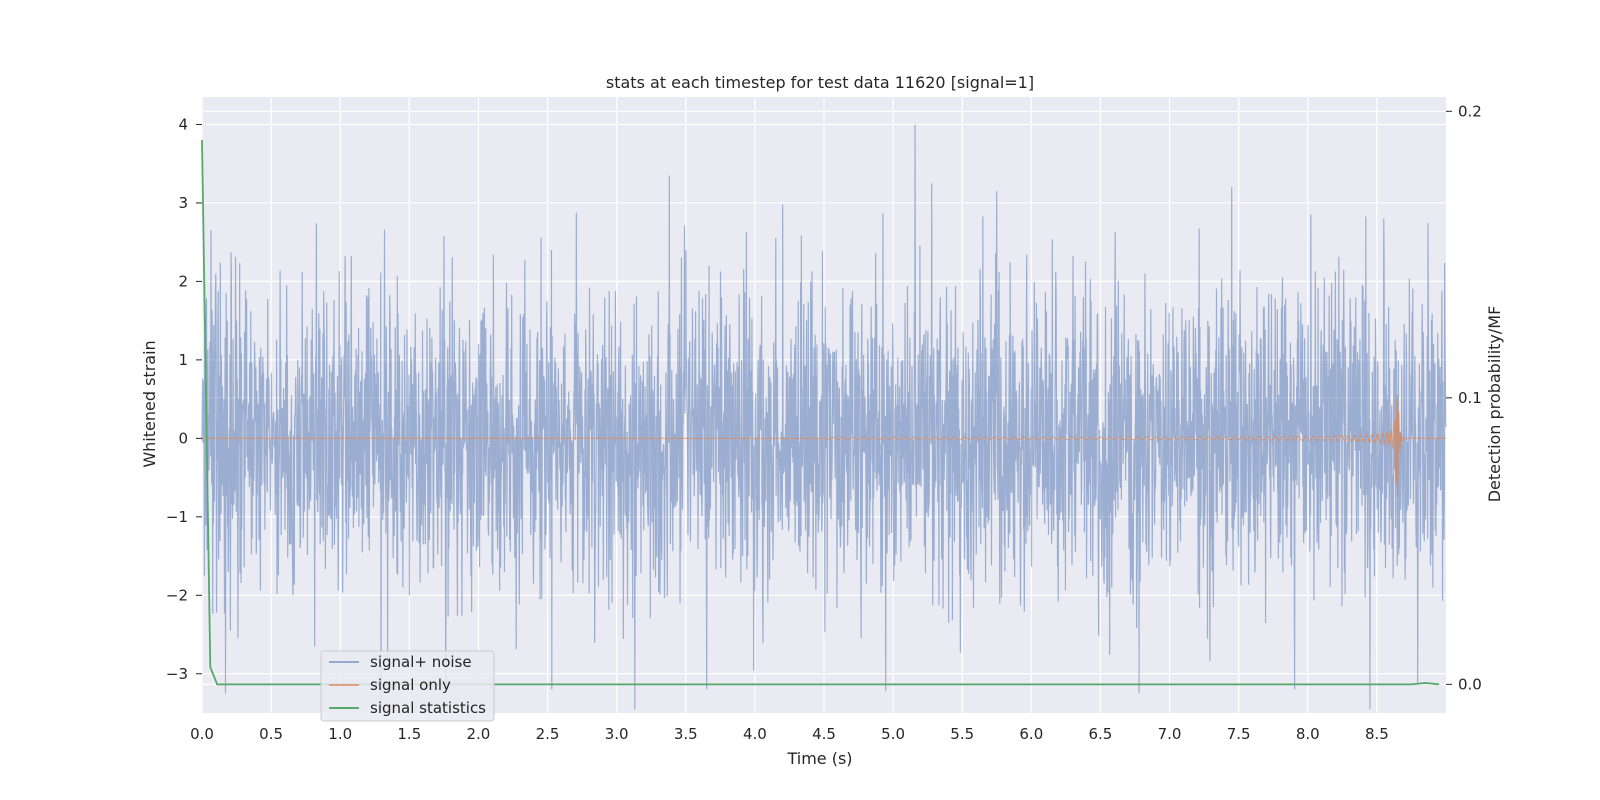 The width and height of the screenshot is (1600, 800). I want to click on x-tick-label: 4.0, so click(755, 734).